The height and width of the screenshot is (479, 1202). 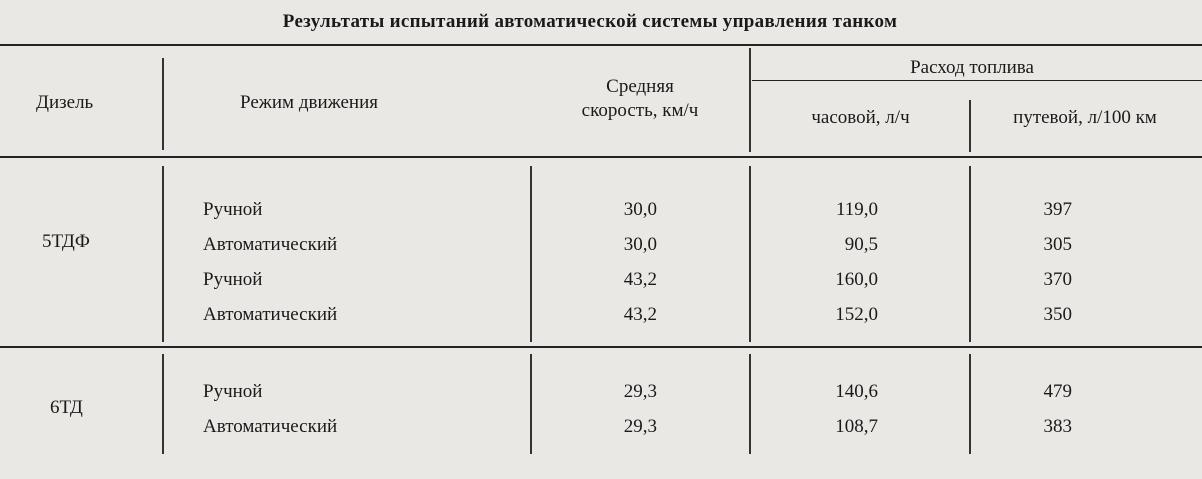 I want to click on header-hourly: часовой, л/ч, so click(x=860, y=117).